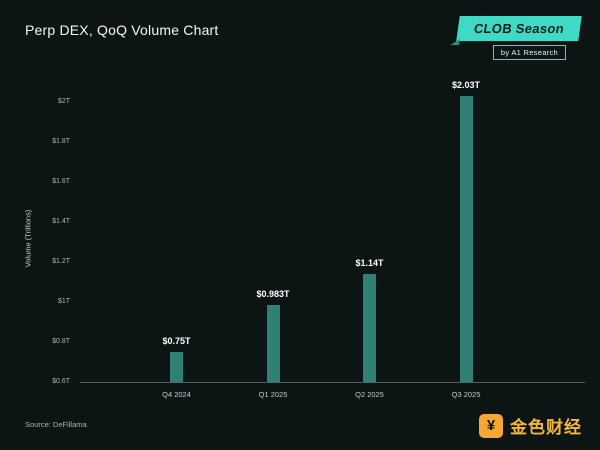 This screenshot has width=600, height=450. I want to click on x-axis-label: Q3 2025, so click(466, 394).